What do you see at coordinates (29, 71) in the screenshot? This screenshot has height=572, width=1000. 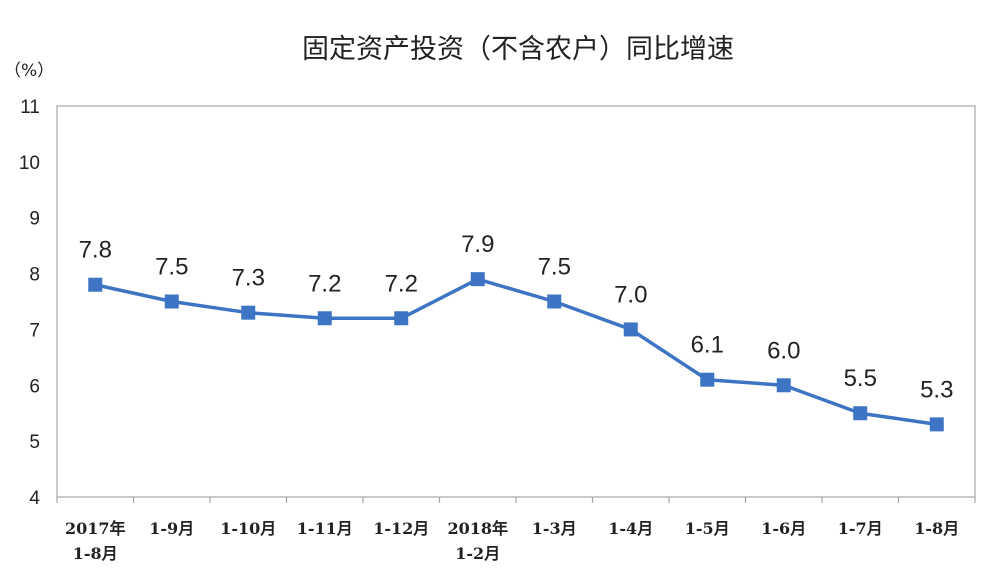 I see `y-unit-label: （%）` at bounding box center [29, 71].